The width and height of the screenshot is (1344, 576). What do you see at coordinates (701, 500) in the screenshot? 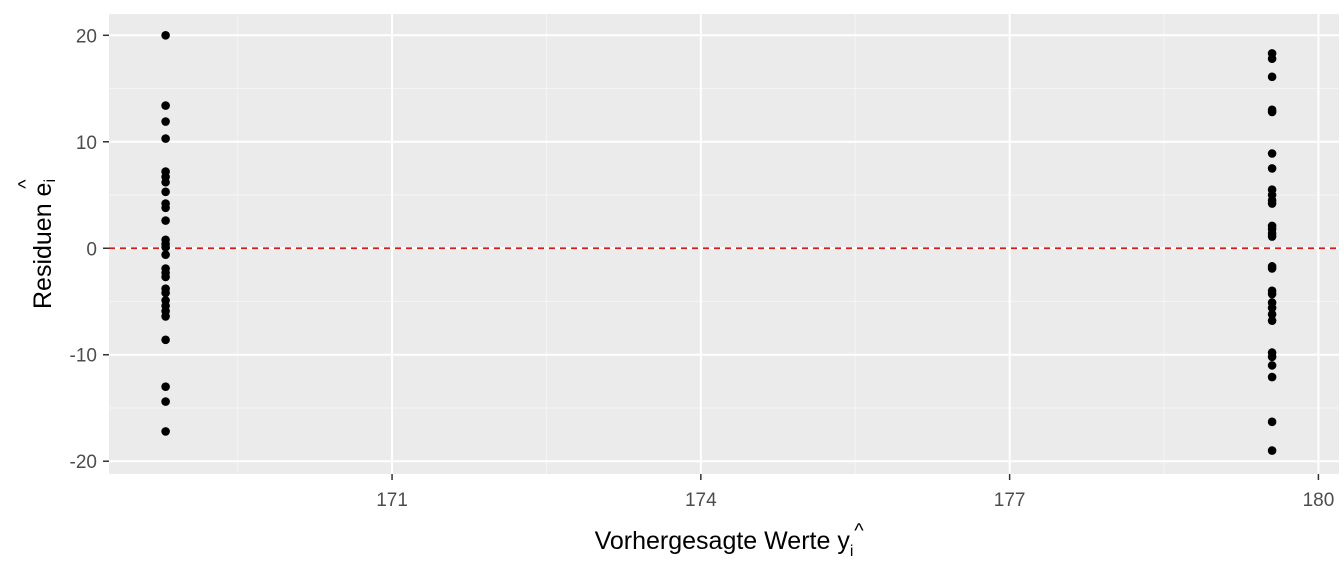
I see `x-tick-label: 174` at bounding box center [701, 500].